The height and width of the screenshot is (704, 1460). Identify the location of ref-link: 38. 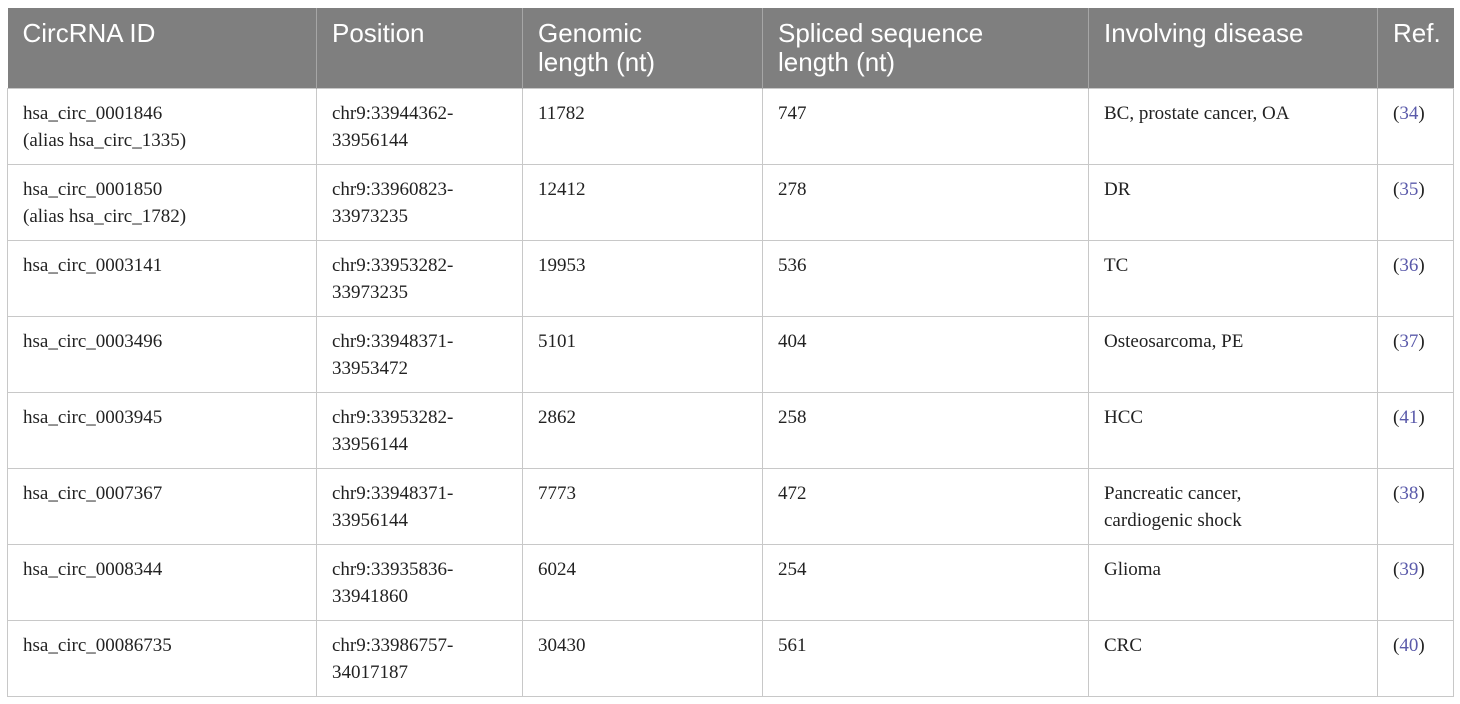
(1409, 493).